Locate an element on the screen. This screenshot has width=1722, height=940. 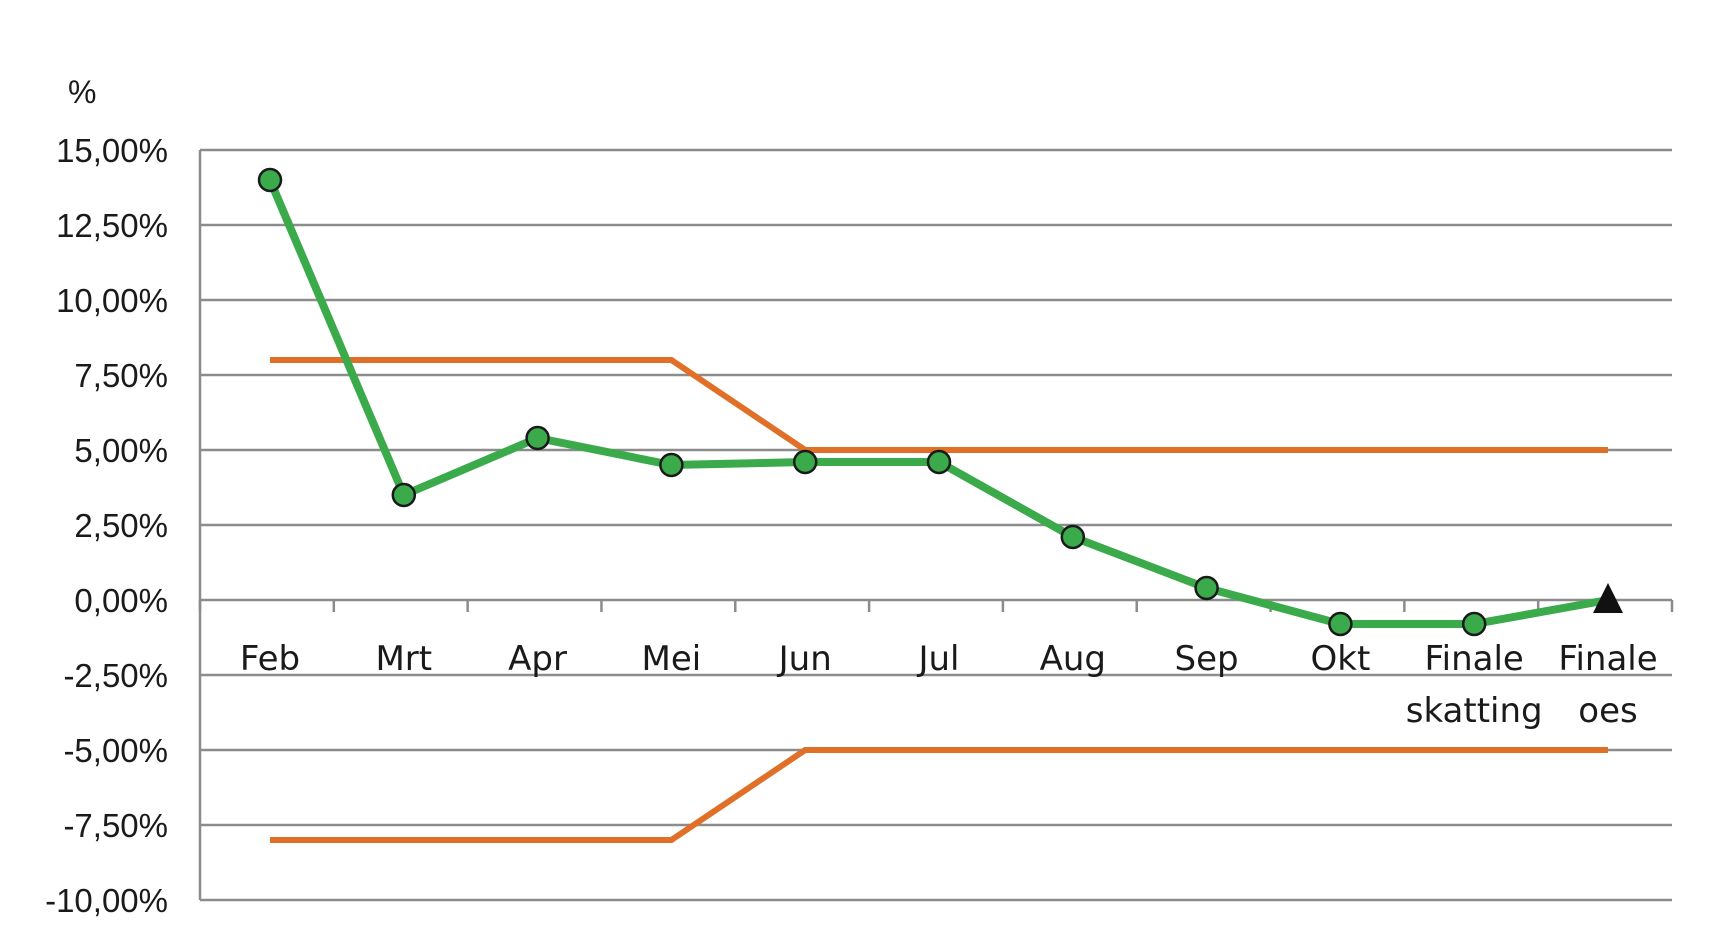
x-tick-label: Okt is located at coordinates (1341, 659).